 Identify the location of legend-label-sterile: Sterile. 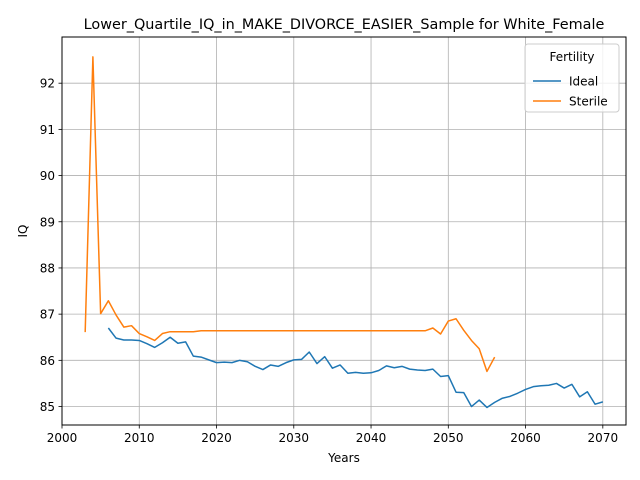
(588, 102).